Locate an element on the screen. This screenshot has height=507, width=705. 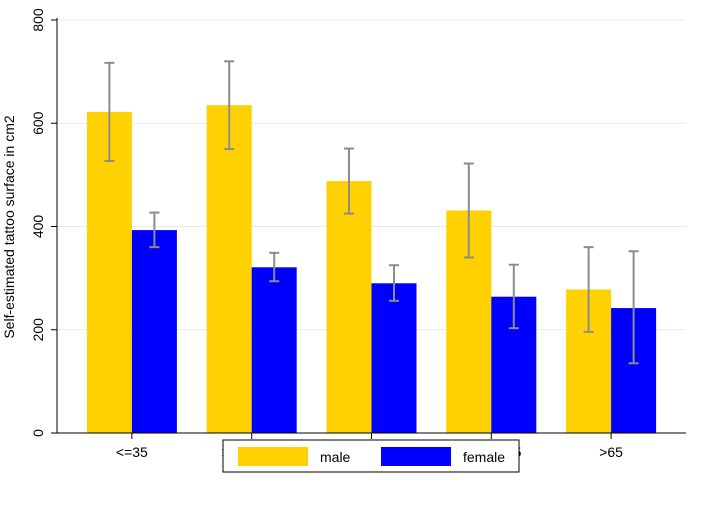
y-tick-label: 400 is located at coordinates (38, 227).